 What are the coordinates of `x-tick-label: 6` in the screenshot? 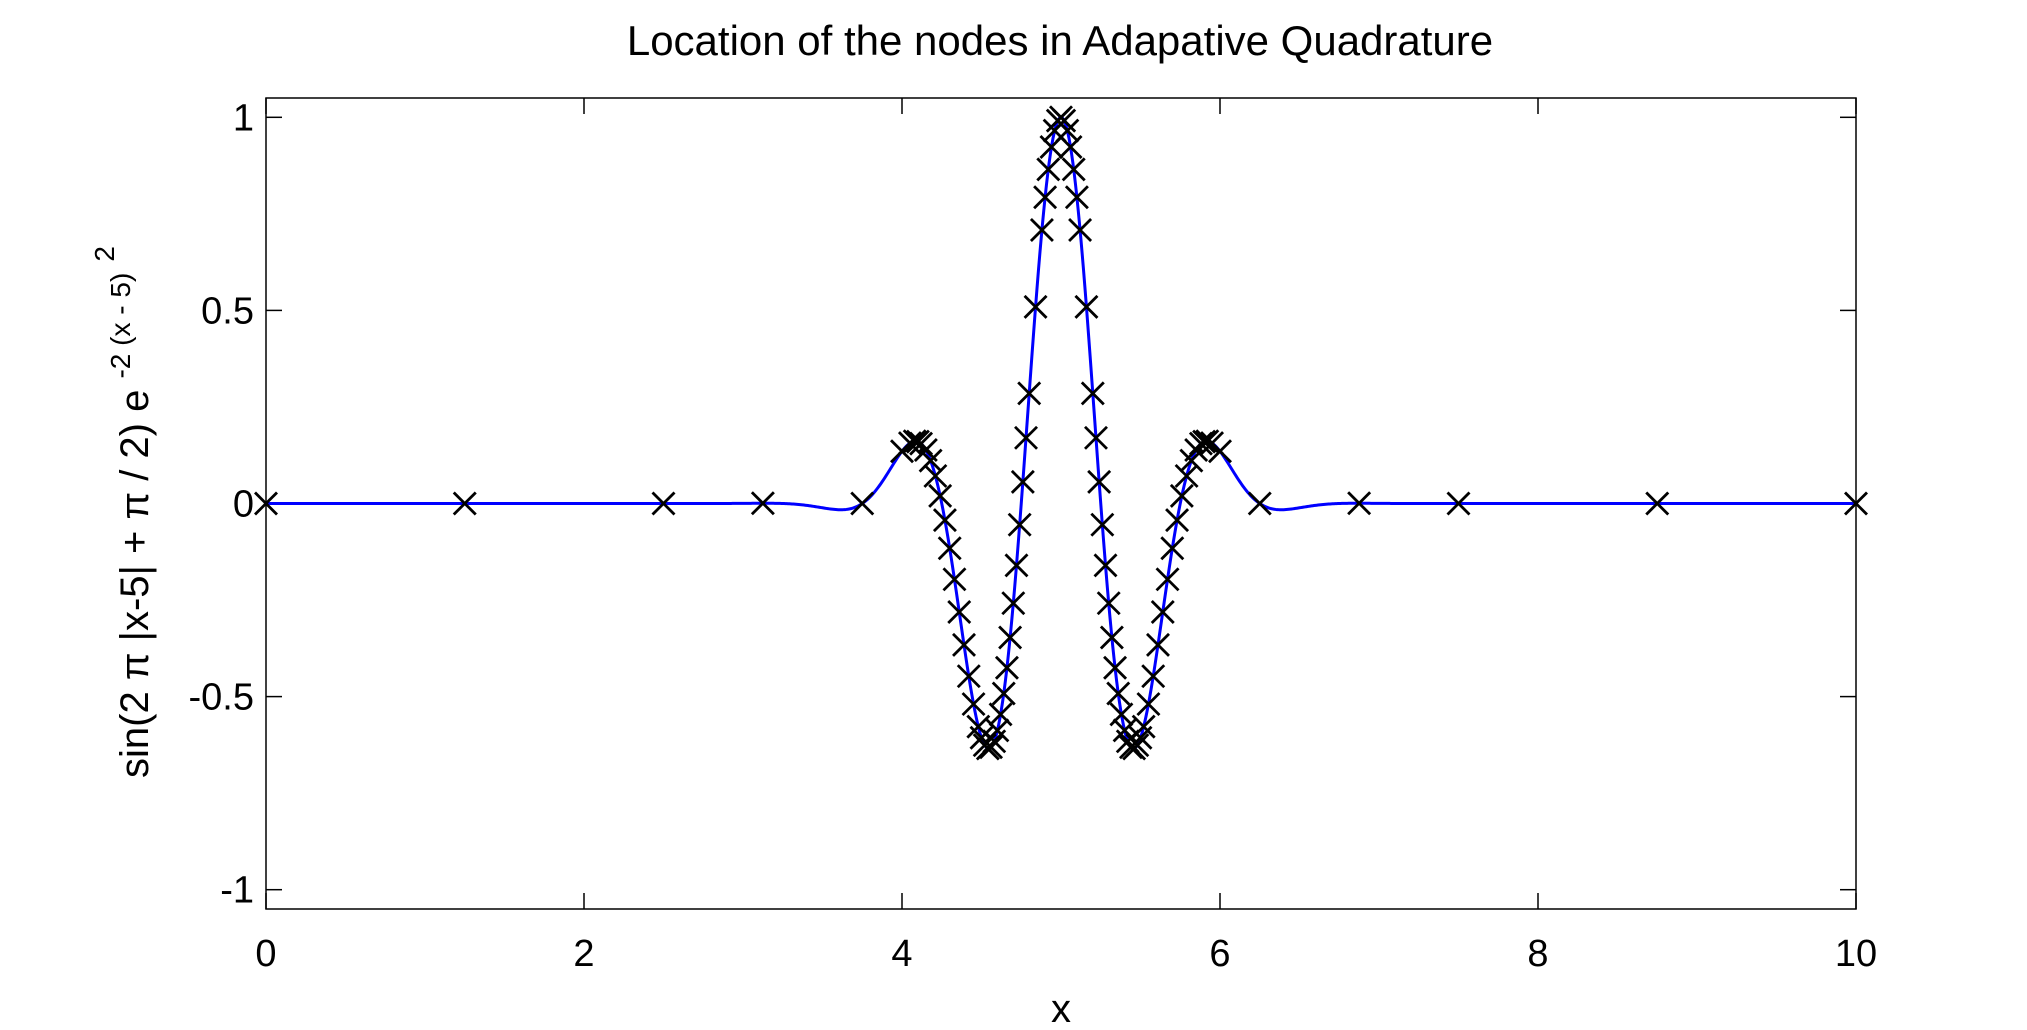 It's located at (1219, 954).